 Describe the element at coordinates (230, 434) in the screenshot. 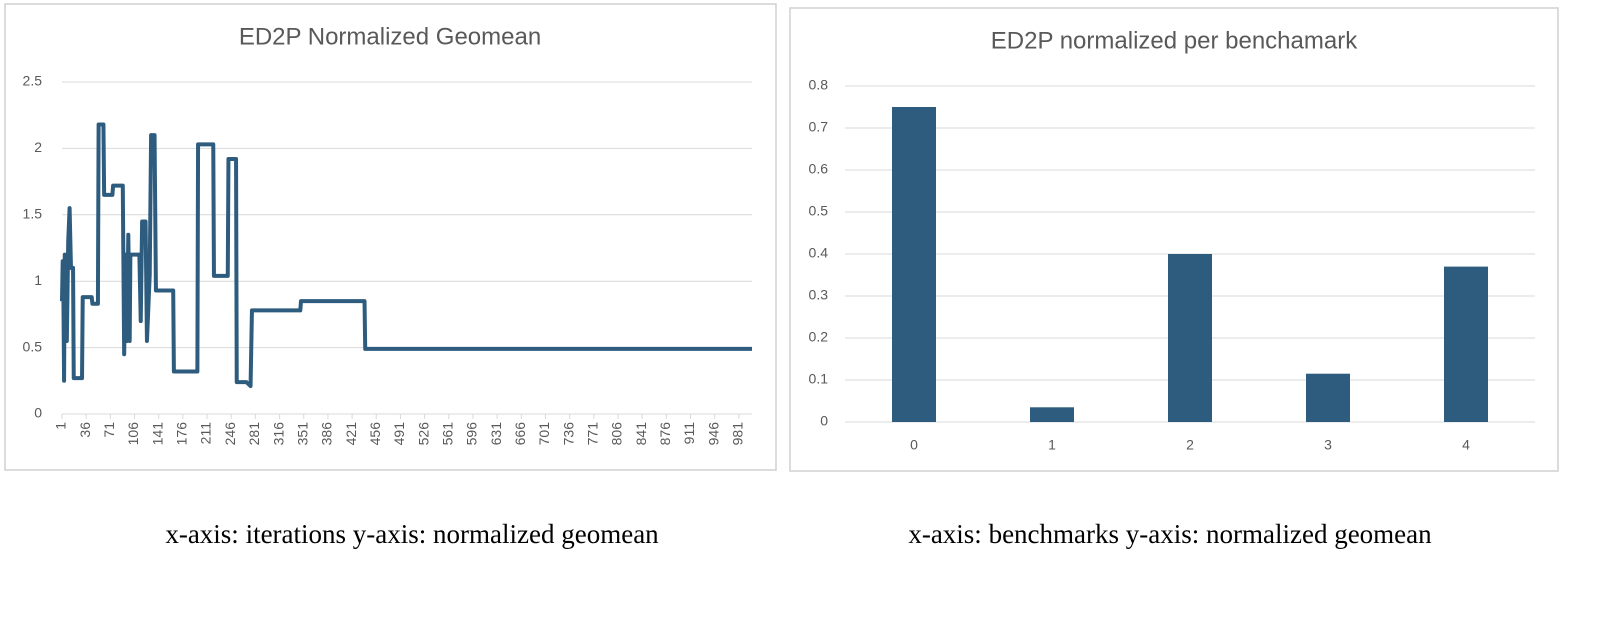

I see `x-tick-label: 246` at that location.